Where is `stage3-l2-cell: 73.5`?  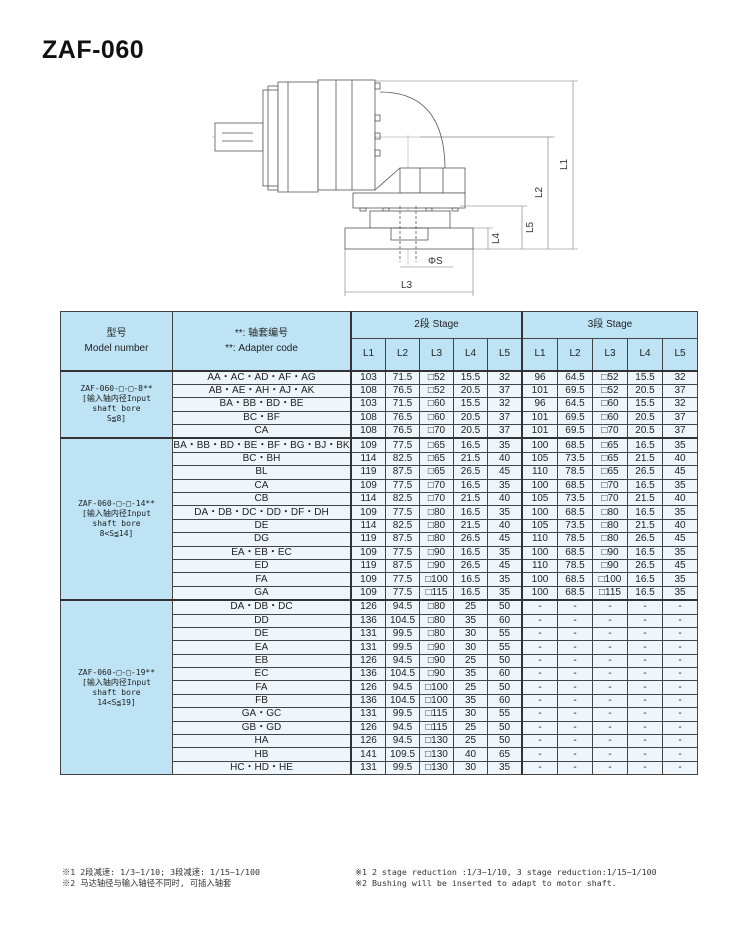 stage3-l2-cell: 73.5 is located at coordinates (575, 499).